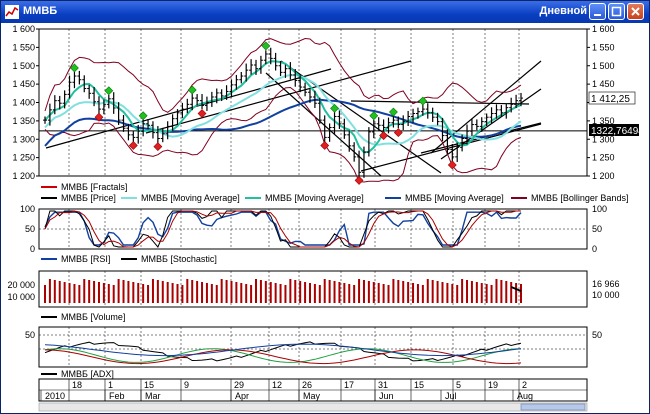 This screenshot has height=414, width=650. Describe the element at coordinates (277, 385) in the screenshot. I see `time-axis-day-label: 12` at that location.